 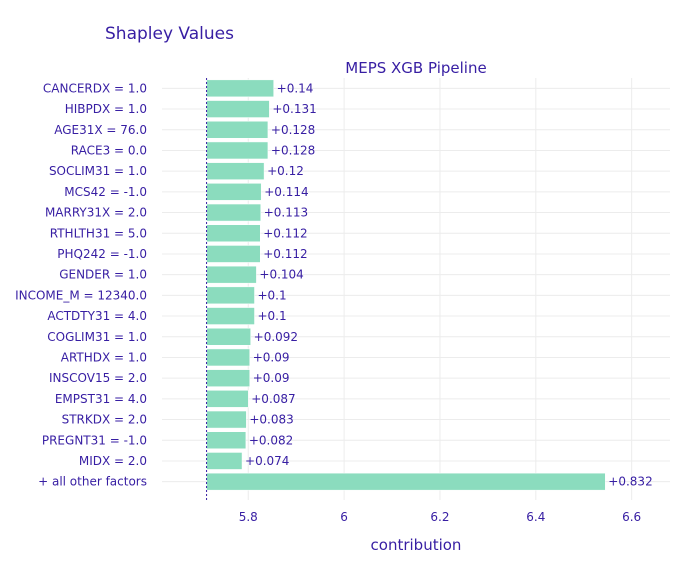 I want to click on y-tick-label: HIBPDX = 1.0, so click(x=106, y=109).